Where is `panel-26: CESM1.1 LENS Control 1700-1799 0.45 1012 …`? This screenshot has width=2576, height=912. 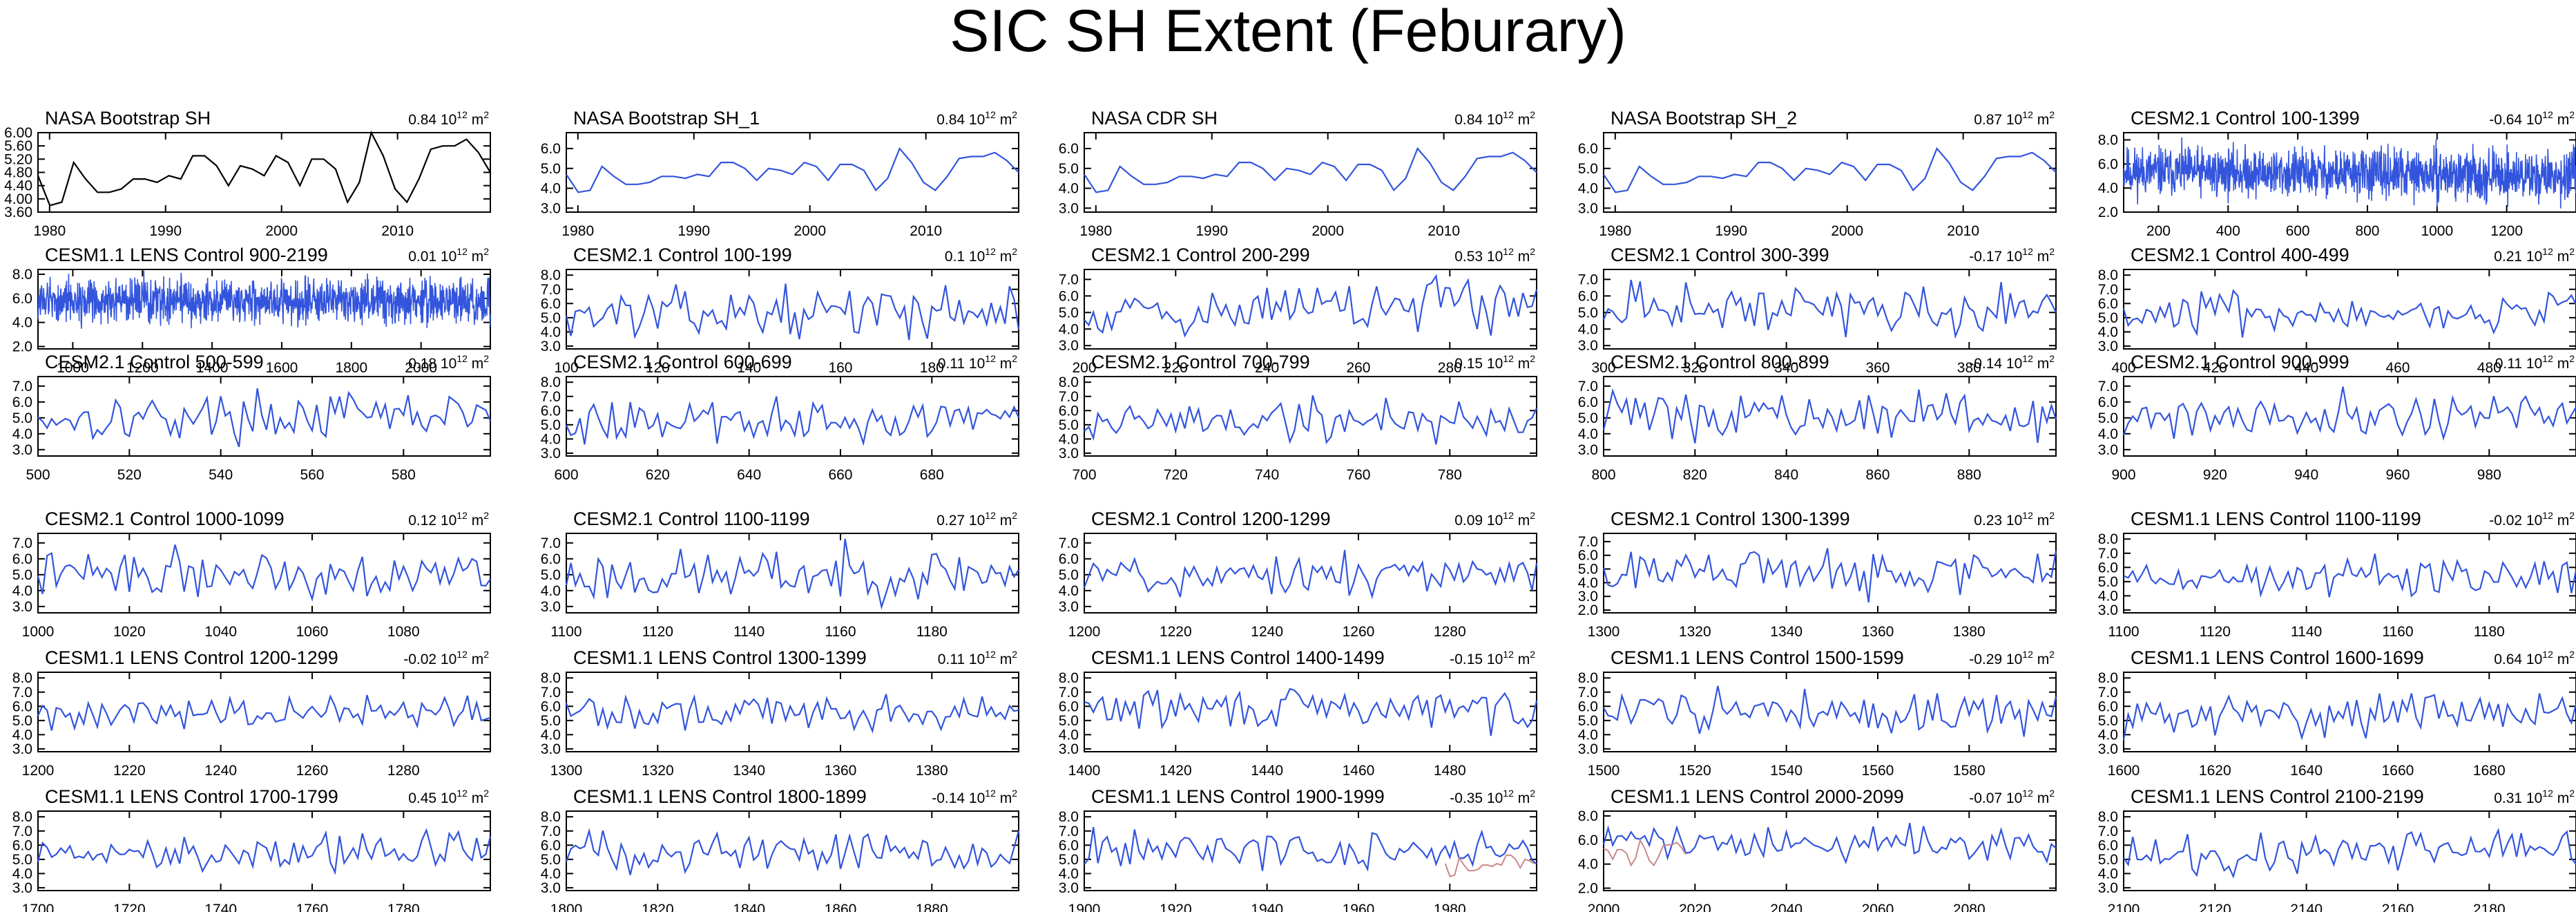 panel-26: CESM1.1 LENS Control 1700-1799 0.45 1012 … is located at coordinates (252, 849).